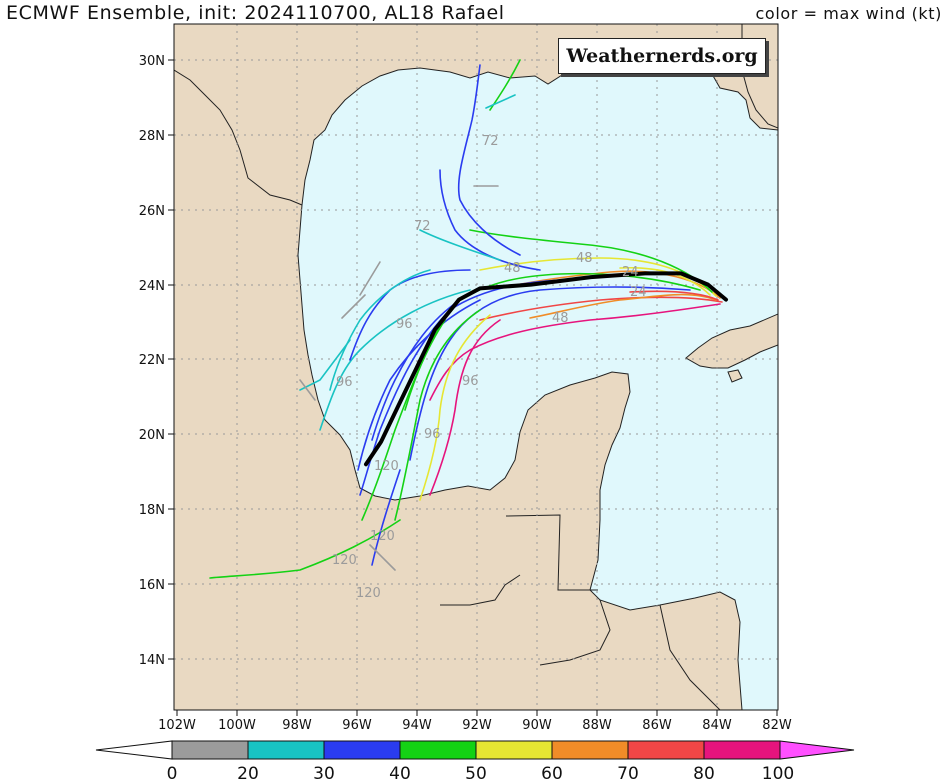  What do you see at coordinates (324, 773) in the screenshot?
I see `colorbar-label: 30` at bounding box center [324, 773].